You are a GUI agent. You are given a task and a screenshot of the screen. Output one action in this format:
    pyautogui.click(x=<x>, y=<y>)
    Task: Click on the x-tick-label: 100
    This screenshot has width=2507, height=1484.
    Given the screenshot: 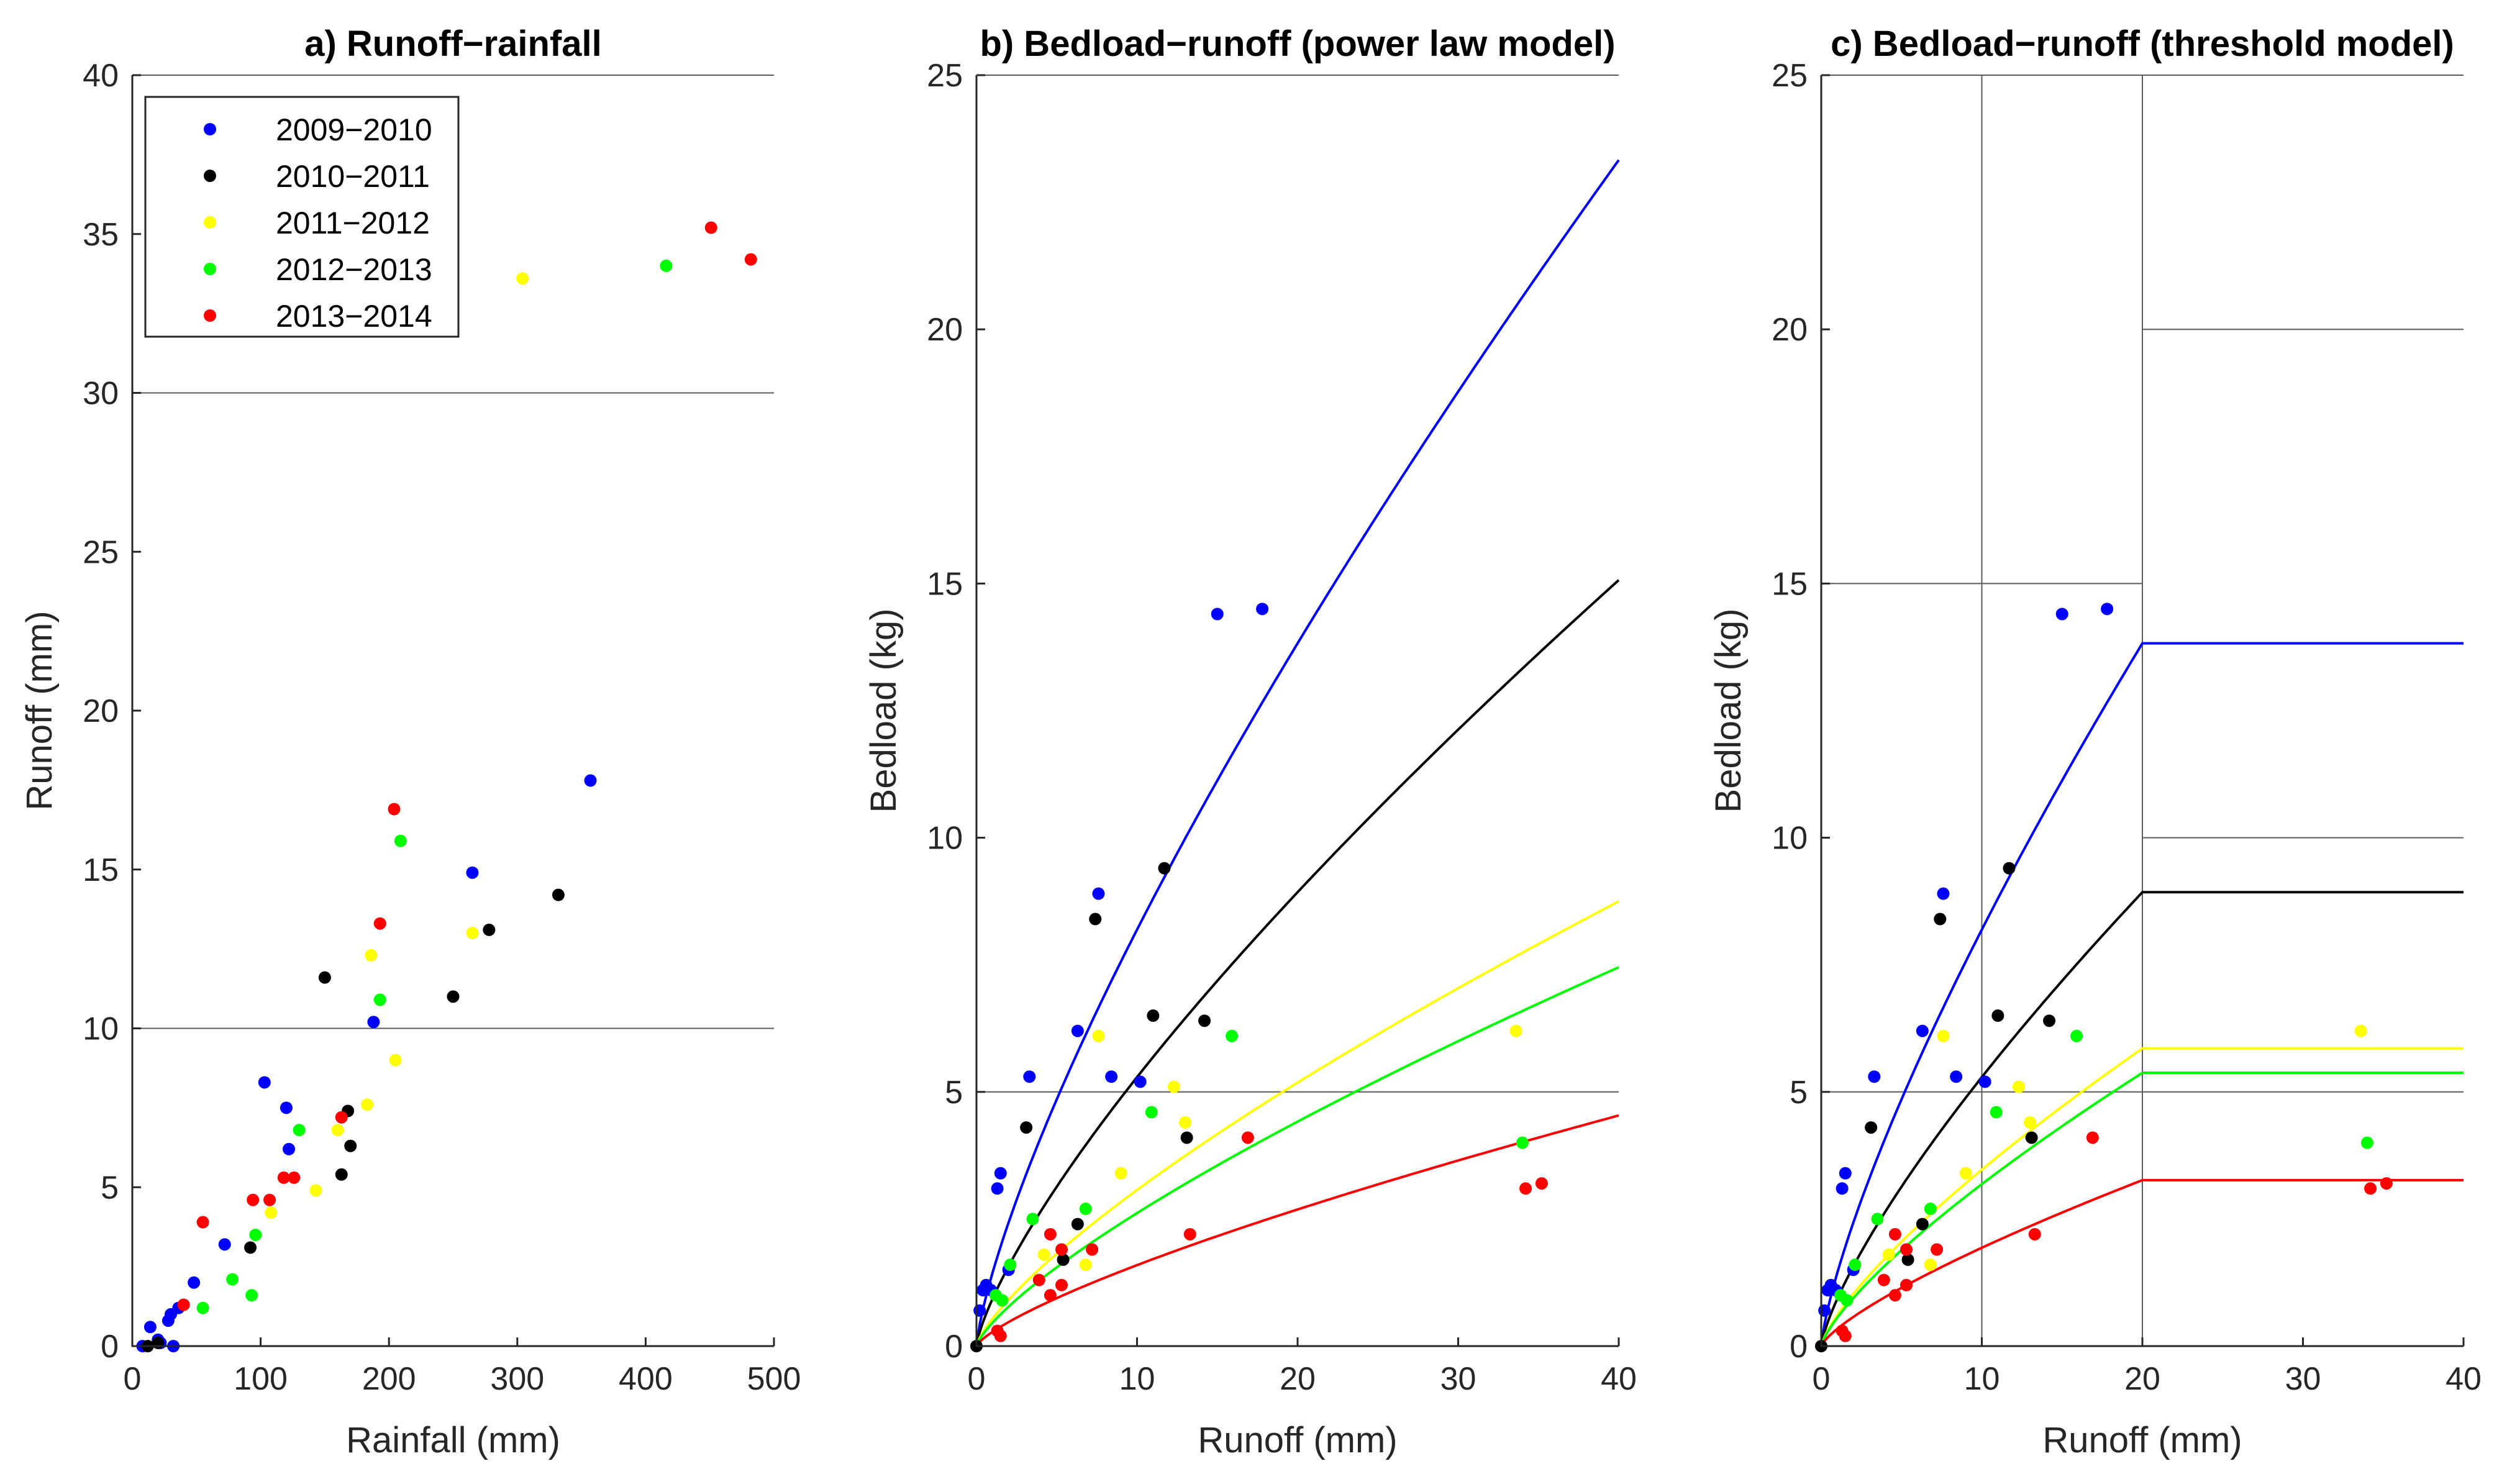 What is the action you would take?
    pyautogui.click(x=261, y=1379)
    